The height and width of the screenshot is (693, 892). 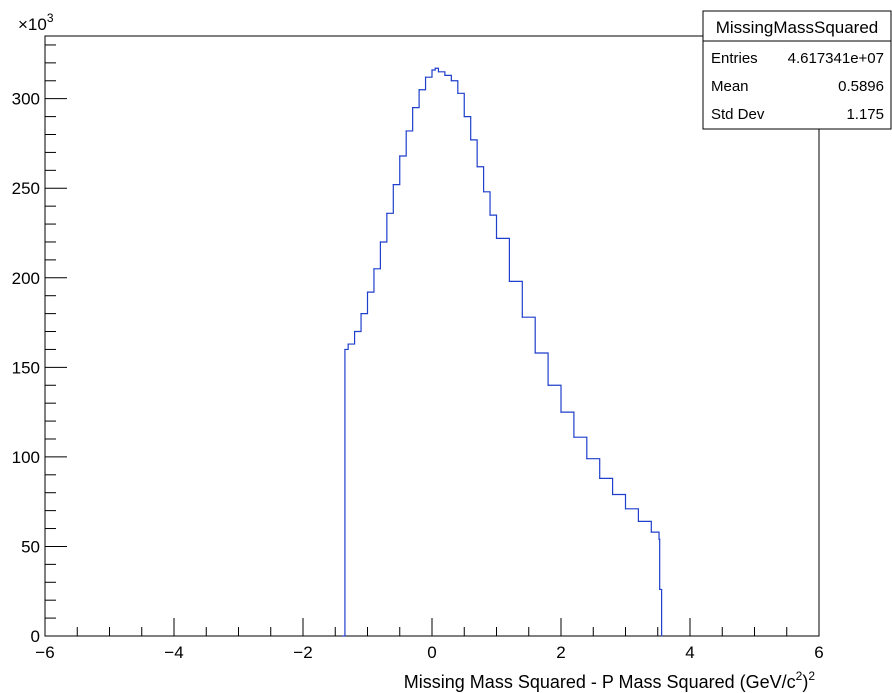 I want to click on x-tick-label: 6, so click(x=818, y=652).